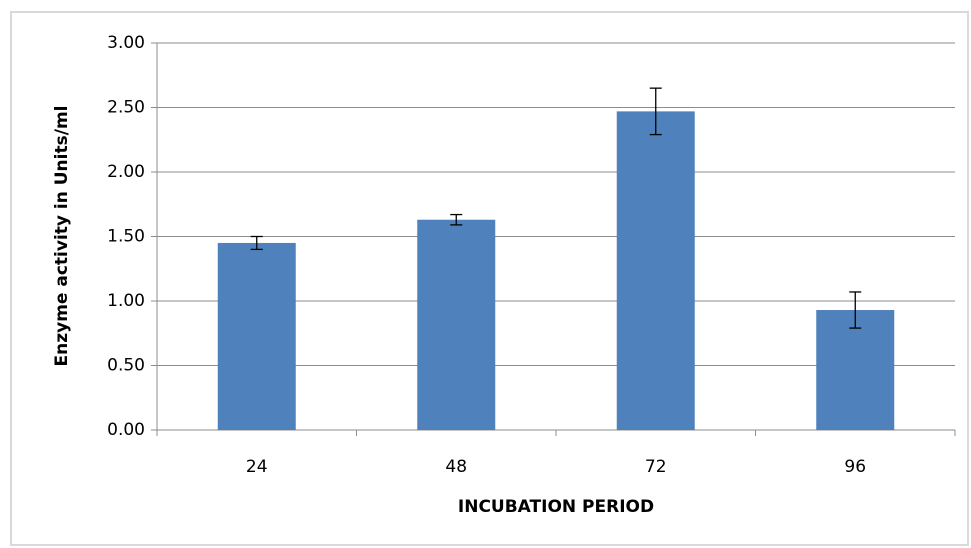 This screenshot has height=548, width=971. Describe the element at coordinates (126, 43) in the screenshot. I see `y-tick-label: 3.00` at that location.